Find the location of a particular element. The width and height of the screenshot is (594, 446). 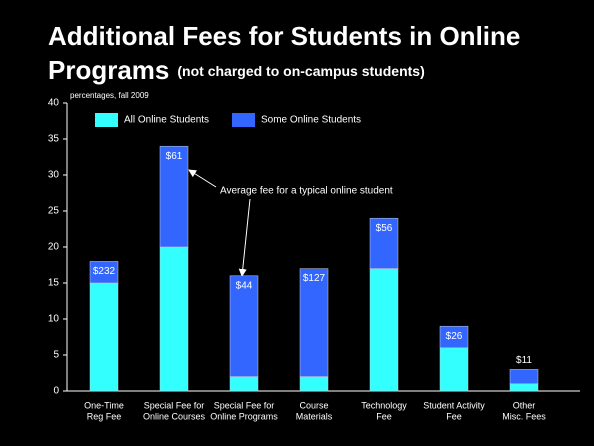

y-tick-label: 0 is located at coordinates (56, 391).